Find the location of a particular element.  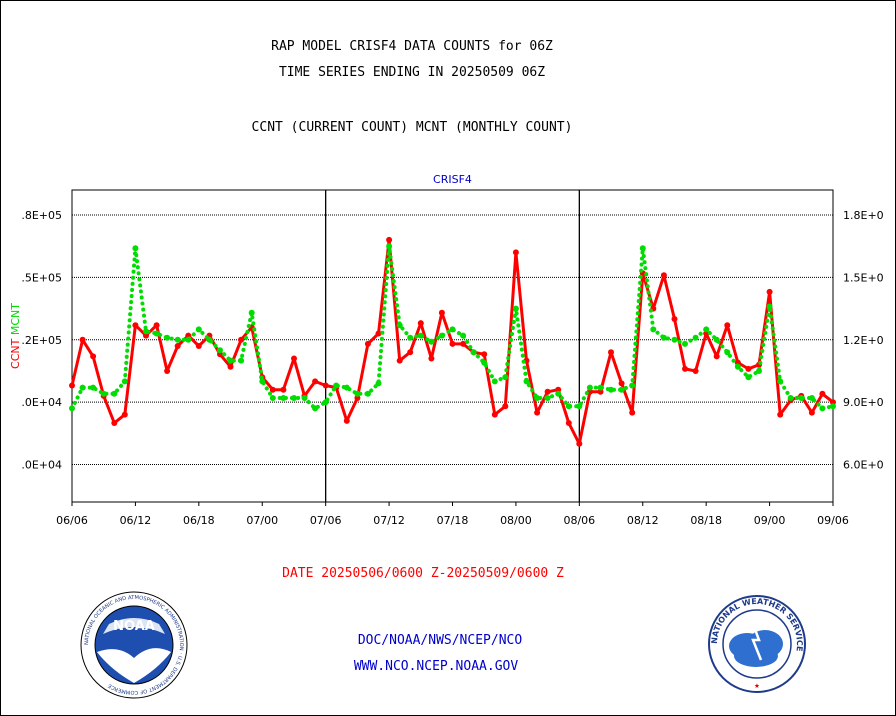

x-tick-label: 06/18 is located at coordinates (199, 520).